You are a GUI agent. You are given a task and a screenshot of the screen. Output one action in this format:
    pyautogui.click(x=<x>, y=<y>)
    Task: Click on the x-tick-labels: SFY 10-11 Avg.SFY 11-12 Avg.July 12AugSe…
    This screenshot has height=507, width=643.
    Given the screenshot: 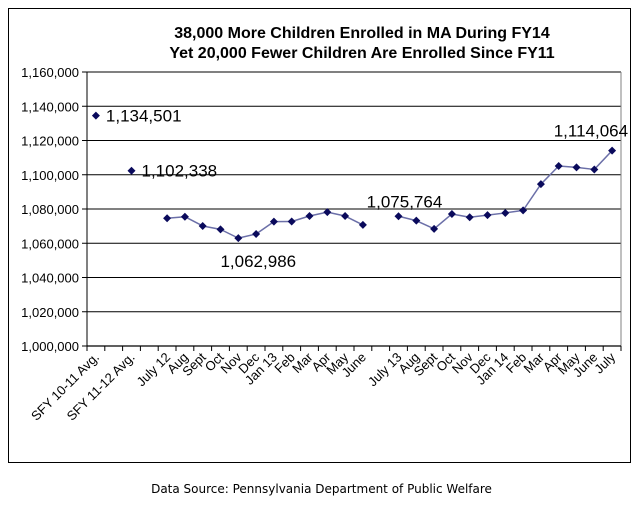 What is the action you would take?
    pyautogui.click(x=323, y=386)
    